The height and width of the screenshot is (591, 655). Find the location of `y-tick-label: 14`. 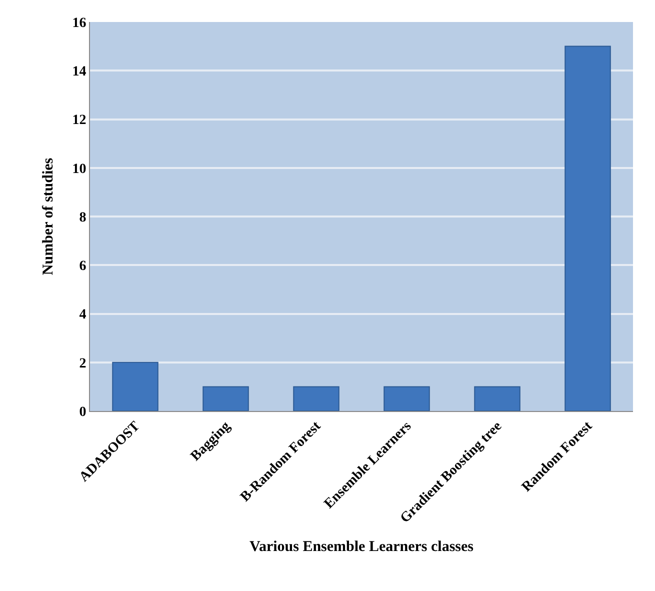

y-tick-label: 14 is located at coordinates (79, 72).